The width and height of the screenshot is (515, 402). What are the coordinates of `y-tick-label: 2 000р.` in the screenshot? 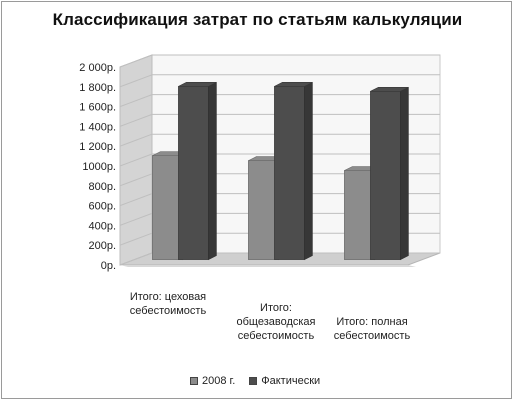 It's located at (97, 68).